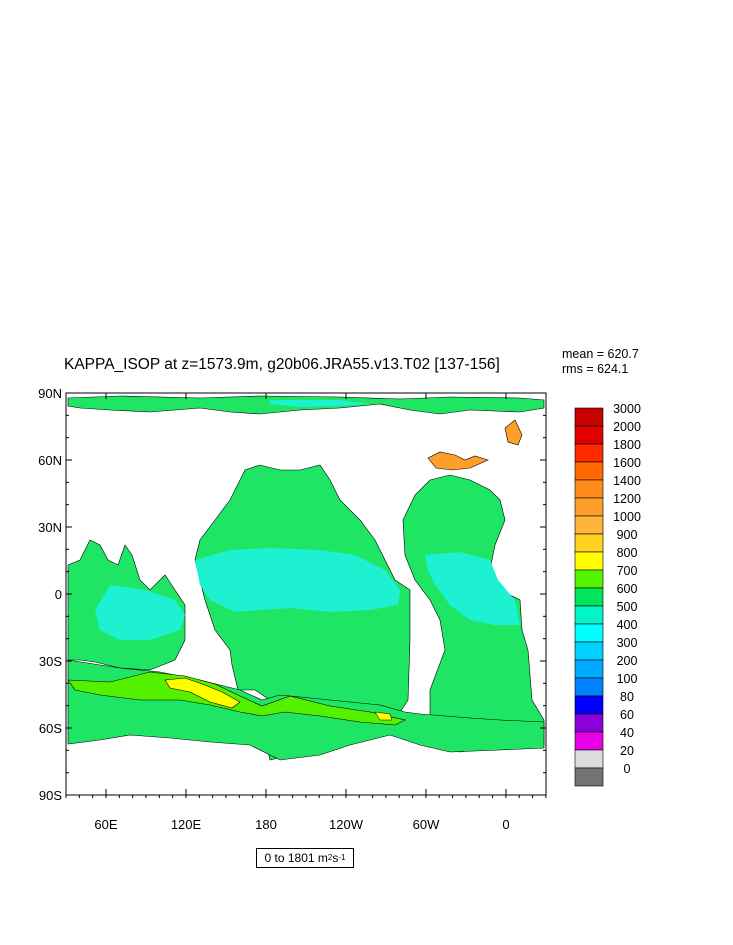 This screenshot has width=733, height=945. I want to click on y-tick-label: 90S, so click(50, 795).